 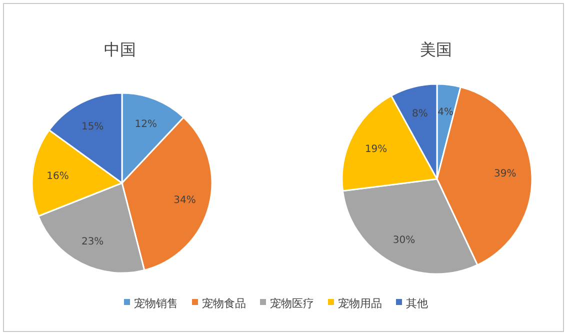 What do you see at coordinates (376, 149) in the screenshot?
I see `data-label: 19%` at bounding box center [376, 149].